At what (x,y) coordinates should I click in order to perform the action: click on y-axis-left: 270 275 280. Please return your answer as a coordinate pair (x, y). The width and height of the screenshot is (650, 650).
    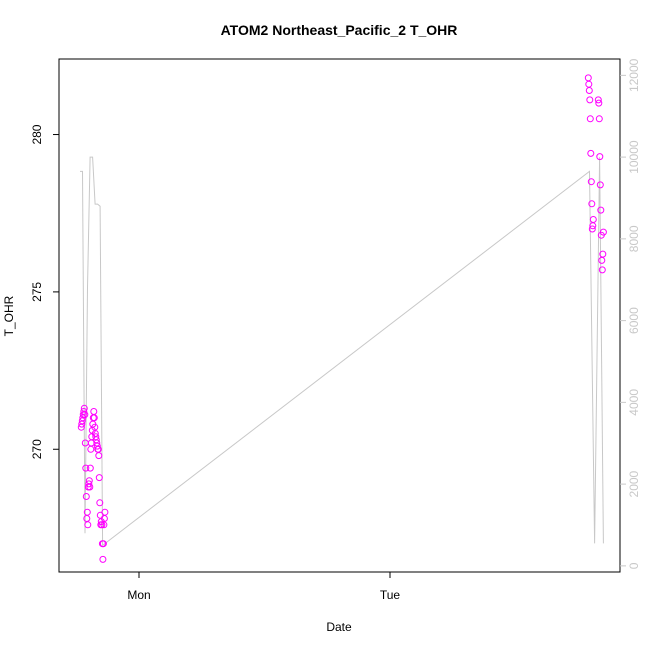
    Looking at the image, I should click on (44, 291).